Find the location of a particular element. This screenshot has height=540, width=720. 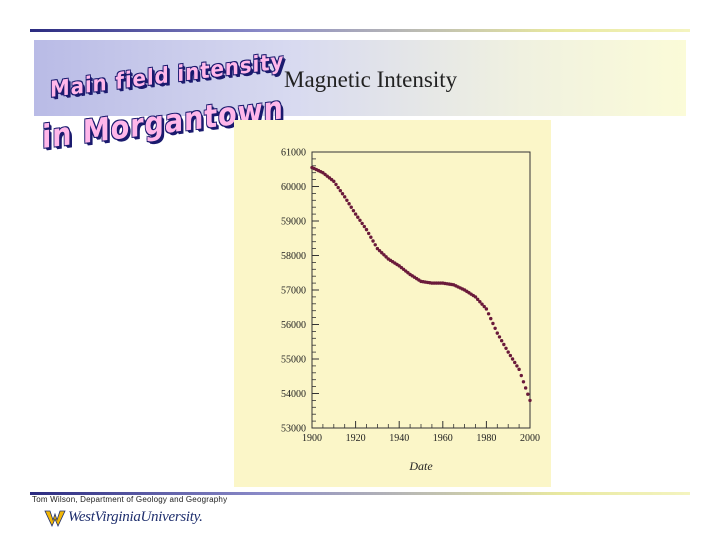

top-rule is located at coordinates (360, 30).